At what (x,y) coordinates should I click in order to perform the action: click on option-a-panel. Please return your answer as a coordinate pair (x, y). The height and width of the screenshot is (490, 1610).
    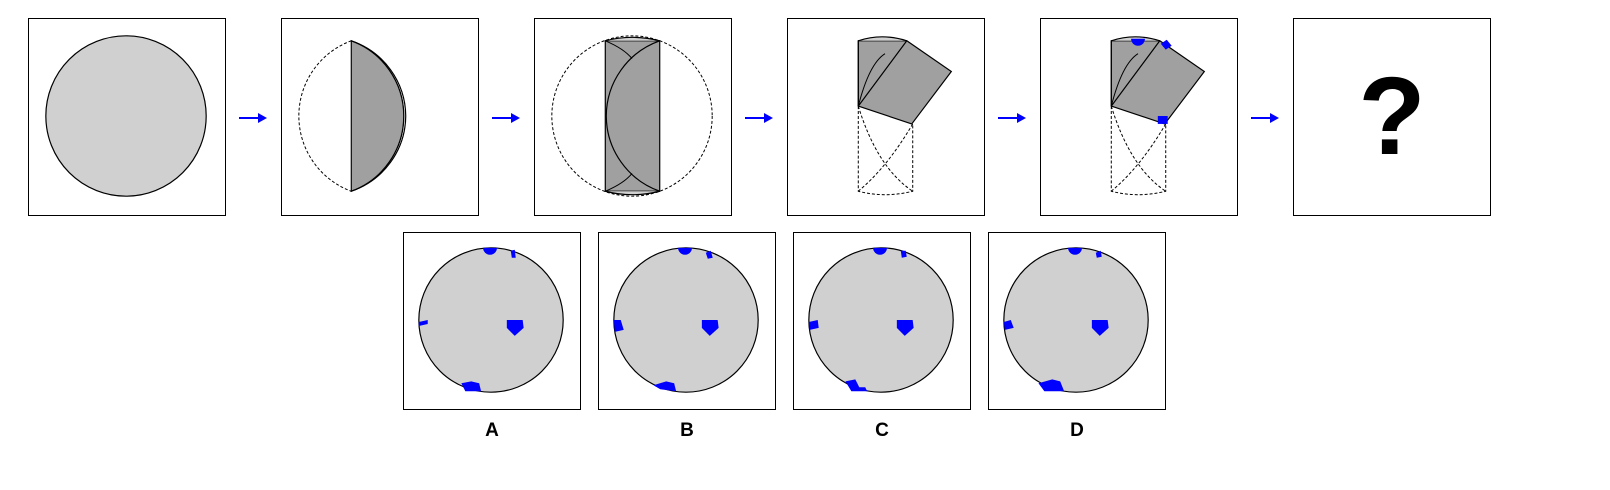
    Looking at the image, I should click on (492, 321).